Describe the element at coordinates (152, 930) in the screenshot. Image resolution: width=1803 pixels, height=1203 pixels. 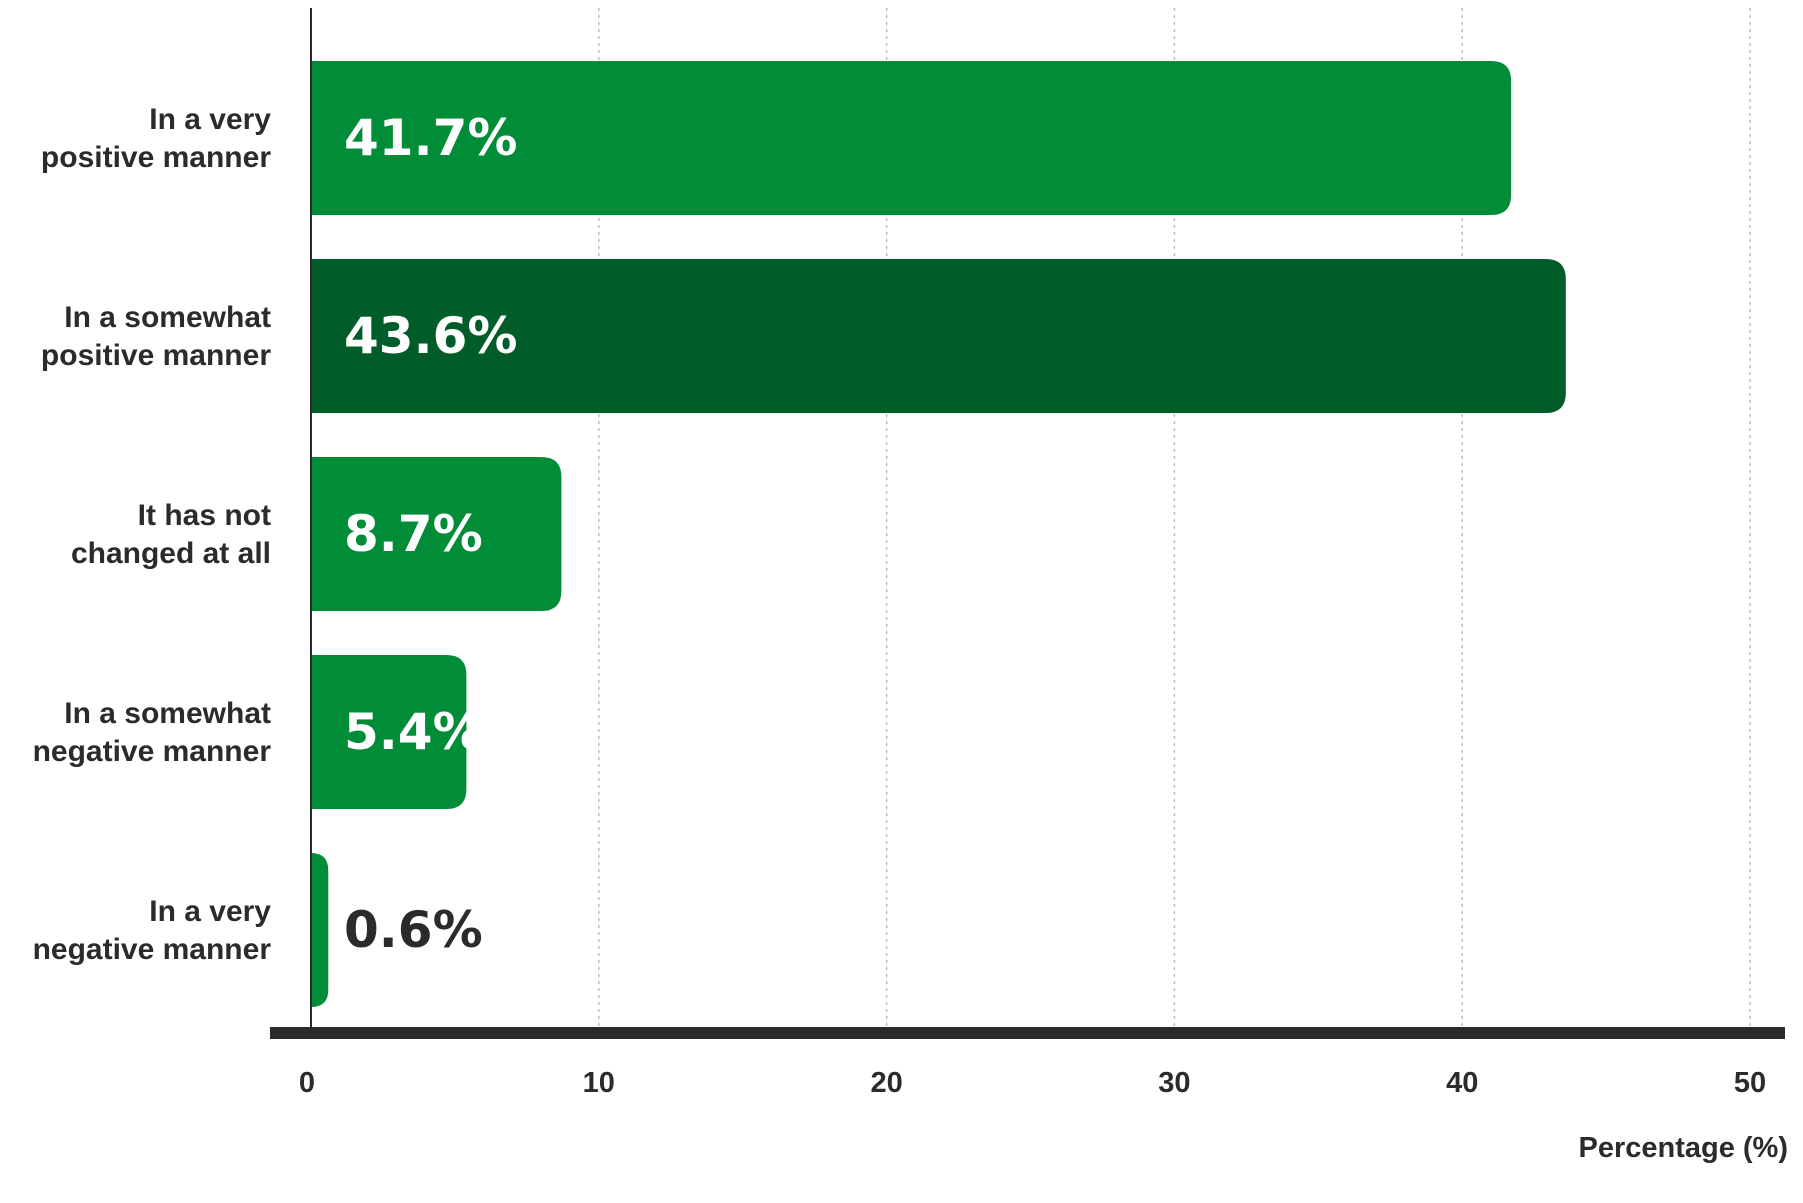
I see `category-label-5: In a very negative manner` at that location.